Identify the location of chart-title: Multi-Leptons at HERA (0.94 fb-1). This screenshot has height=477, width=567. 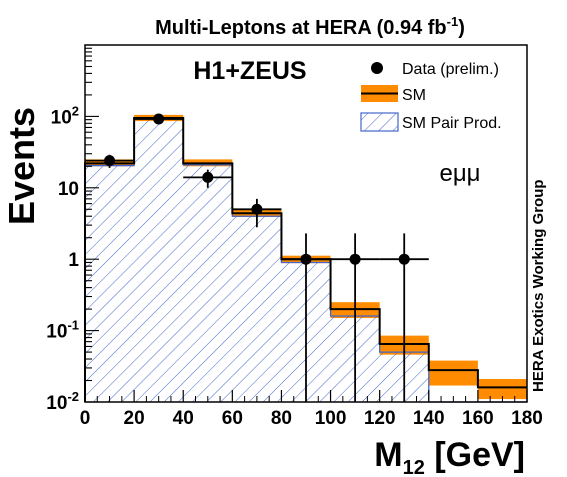
(310, 26).